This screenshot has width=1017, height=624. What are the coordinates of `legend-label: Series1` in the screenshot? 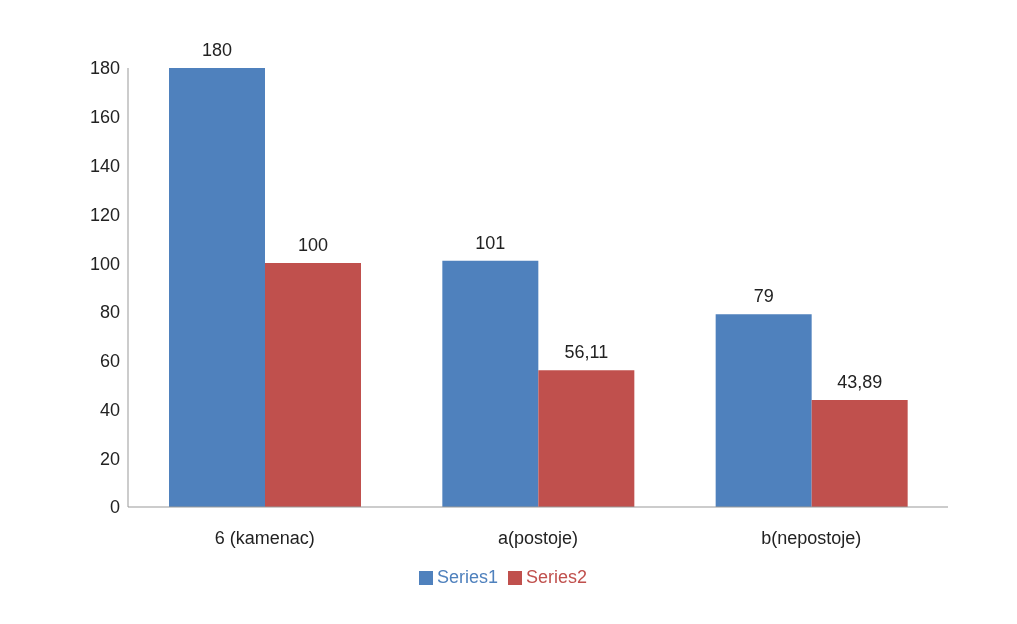 It's located at (467, 577).